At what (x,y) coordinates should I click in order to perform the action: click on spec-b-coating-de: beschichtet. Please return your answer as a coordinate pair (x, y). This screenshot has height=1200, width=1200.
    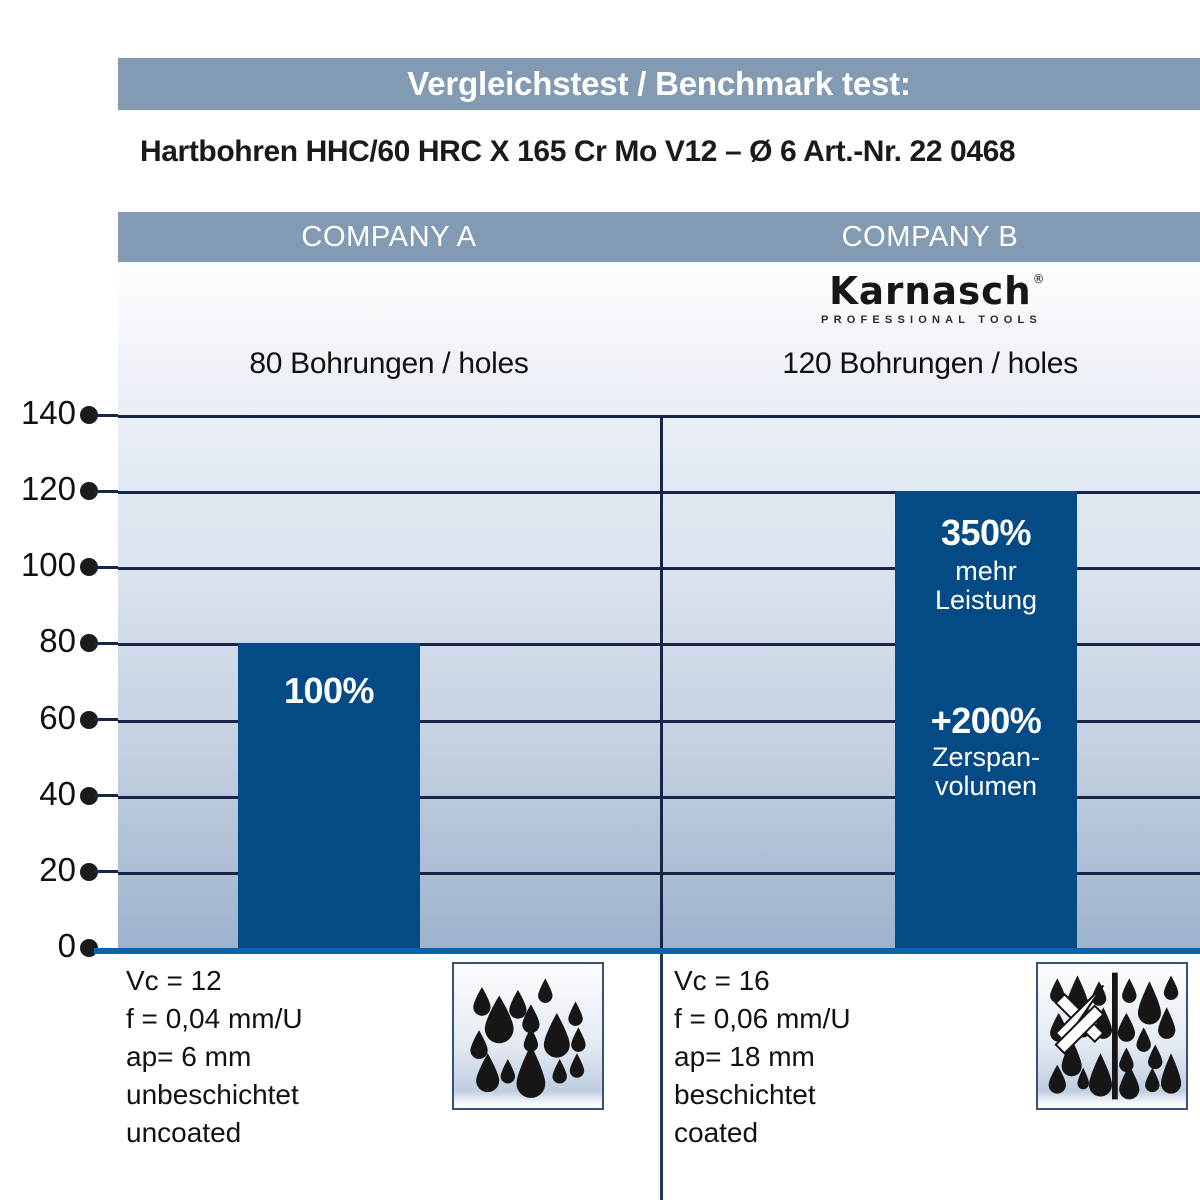
    Looking at the image, I should click on (745, 1095).